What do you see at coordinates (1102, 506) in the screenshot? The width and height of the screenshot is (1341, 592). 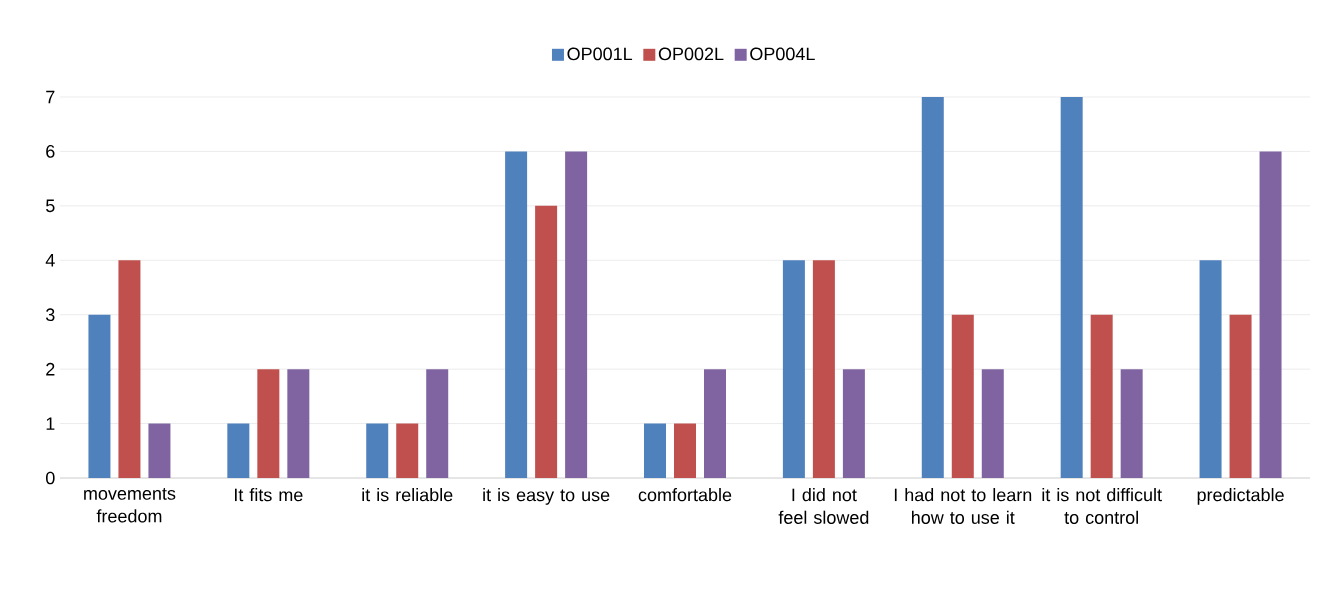 I see `x-tick-label: it is not difficult to control` at bounding box center [1102, 506].